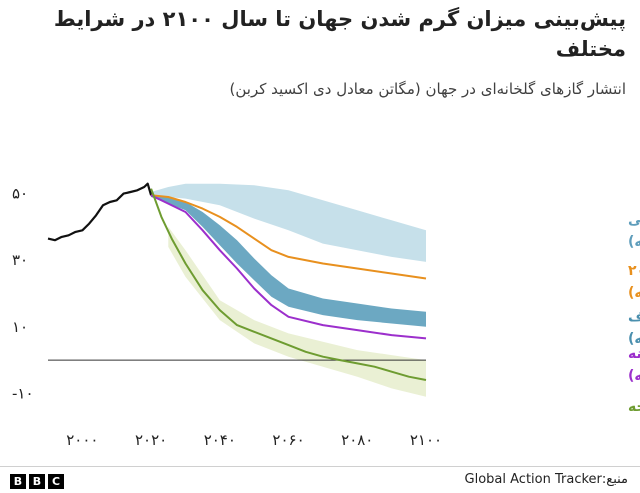 This screenshot has width=640, height=493. Describe the element at coordinates (546, 479) in the screenshot. I see `source-credit: منبع:Global Action Tracker` at that location.